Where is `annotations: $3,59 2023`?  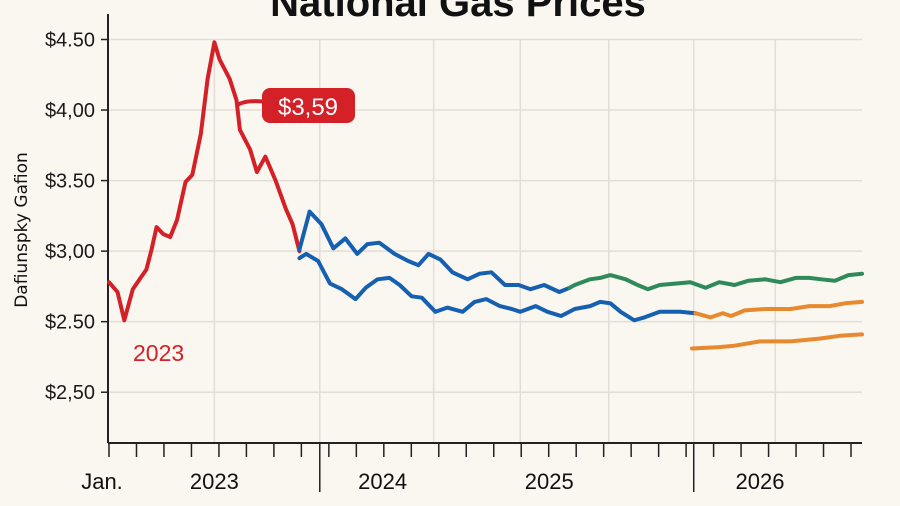
annotations: $3,59 2023 is located at coordinates (244, 227).